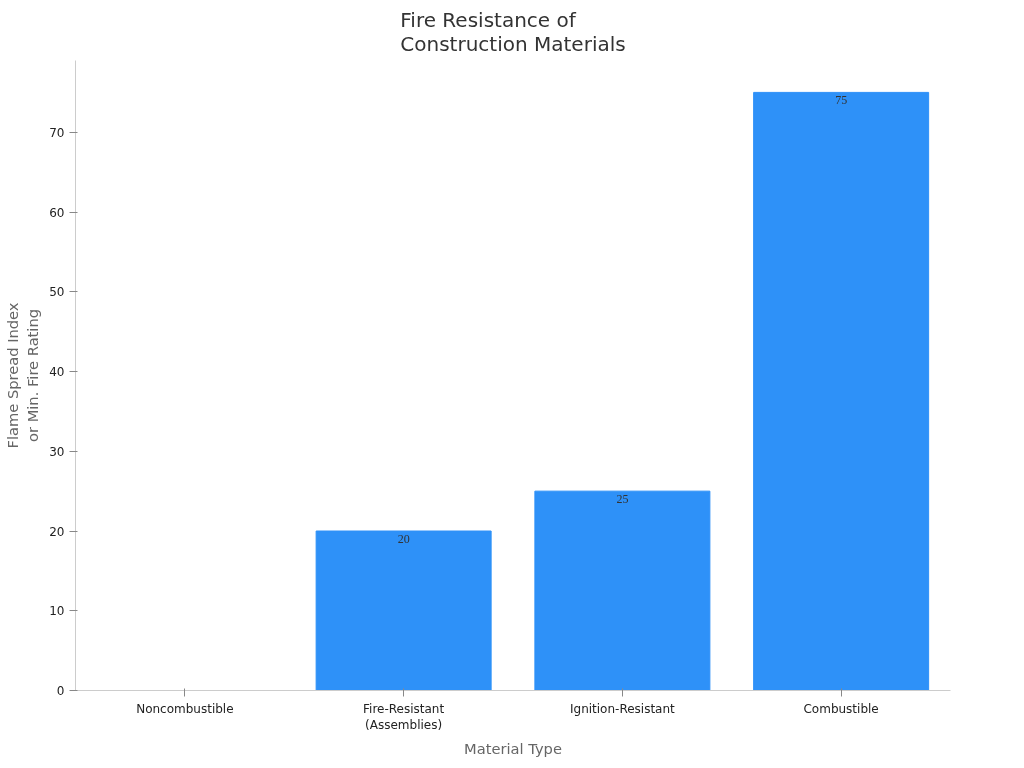 The height and width of the screenshot is (768, 1024). I want to click on x-axis-title: Material Type, so click(513, 749).